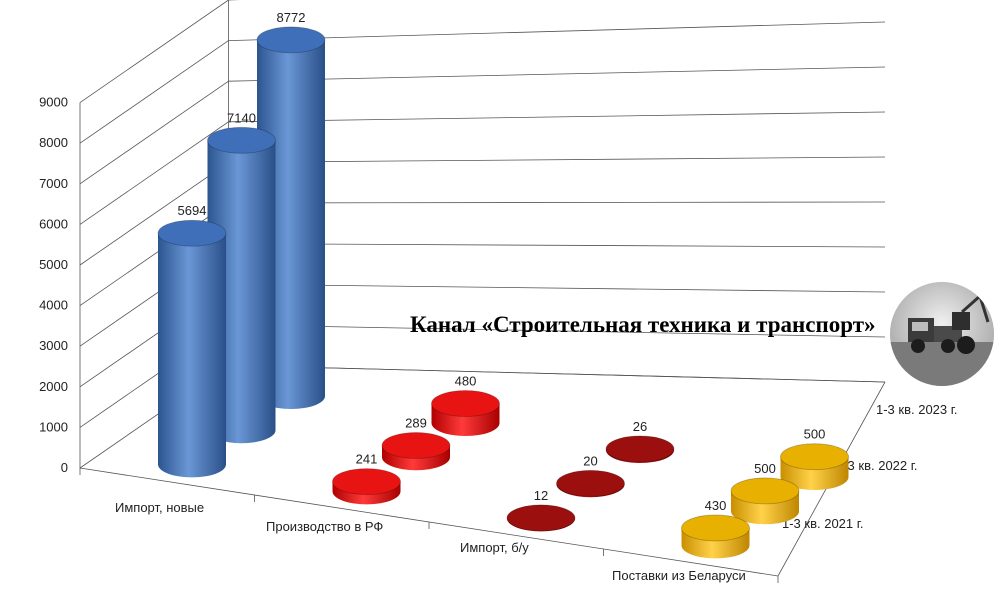 The height and width of the screenshot is (602, 1000). Describe the element at coordinates (53, 305) in the screenshot. I see `y-tick-label: 4000` at that location.